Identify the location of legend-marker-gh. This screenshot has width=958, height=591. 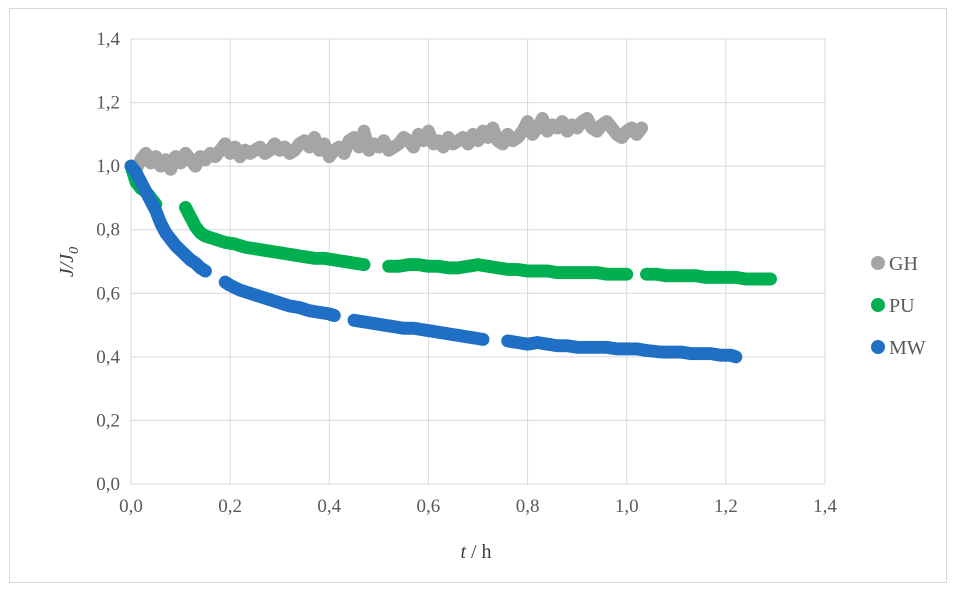
(878, 263).